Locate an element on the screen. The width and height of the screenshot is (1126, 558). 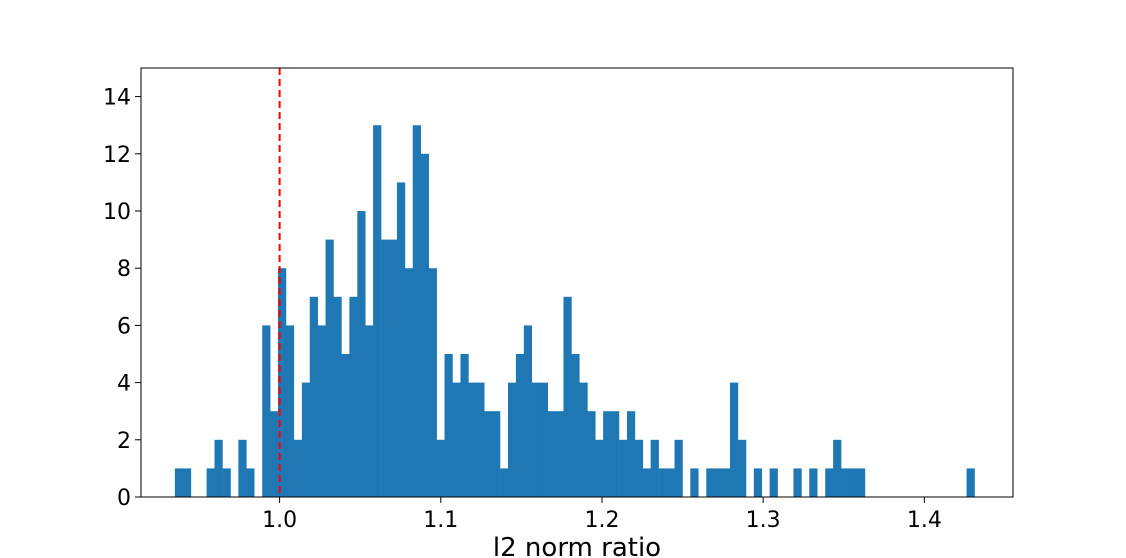
x-tick-label: 1.1 is located at coordinates (440, 520).